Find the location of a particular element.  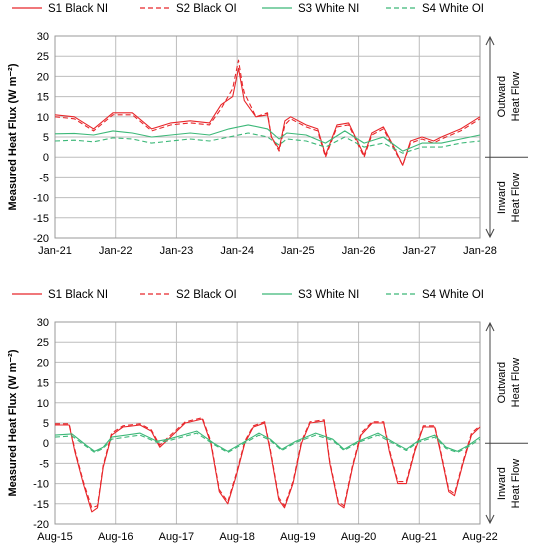

x-tick-label: Aug-18 is located at coordinates (236, 537).